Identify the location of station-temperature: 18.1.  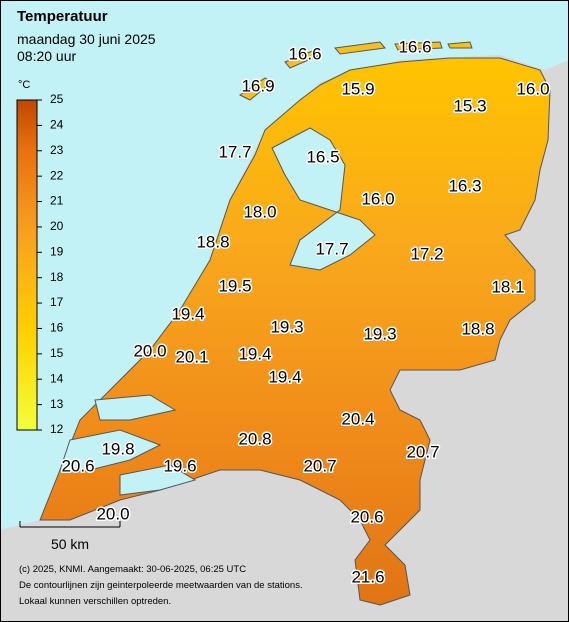
(507, 286).